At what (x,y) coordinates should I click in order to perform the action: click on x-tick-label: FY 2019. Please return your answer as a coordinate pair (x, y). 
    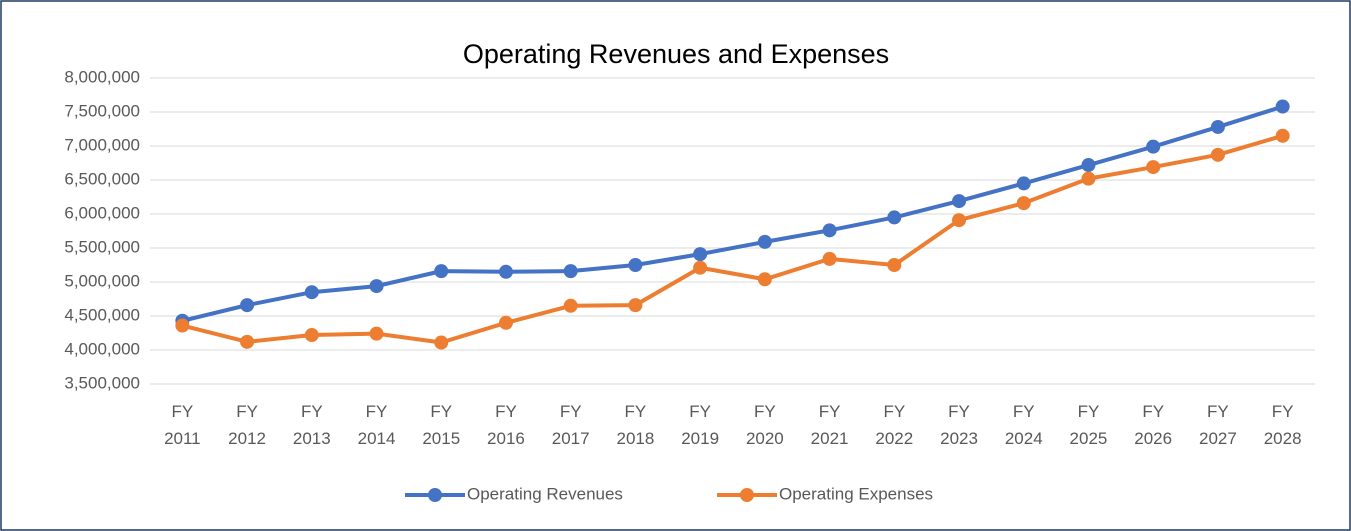
    Looking at the image, I should click on (700, 425).